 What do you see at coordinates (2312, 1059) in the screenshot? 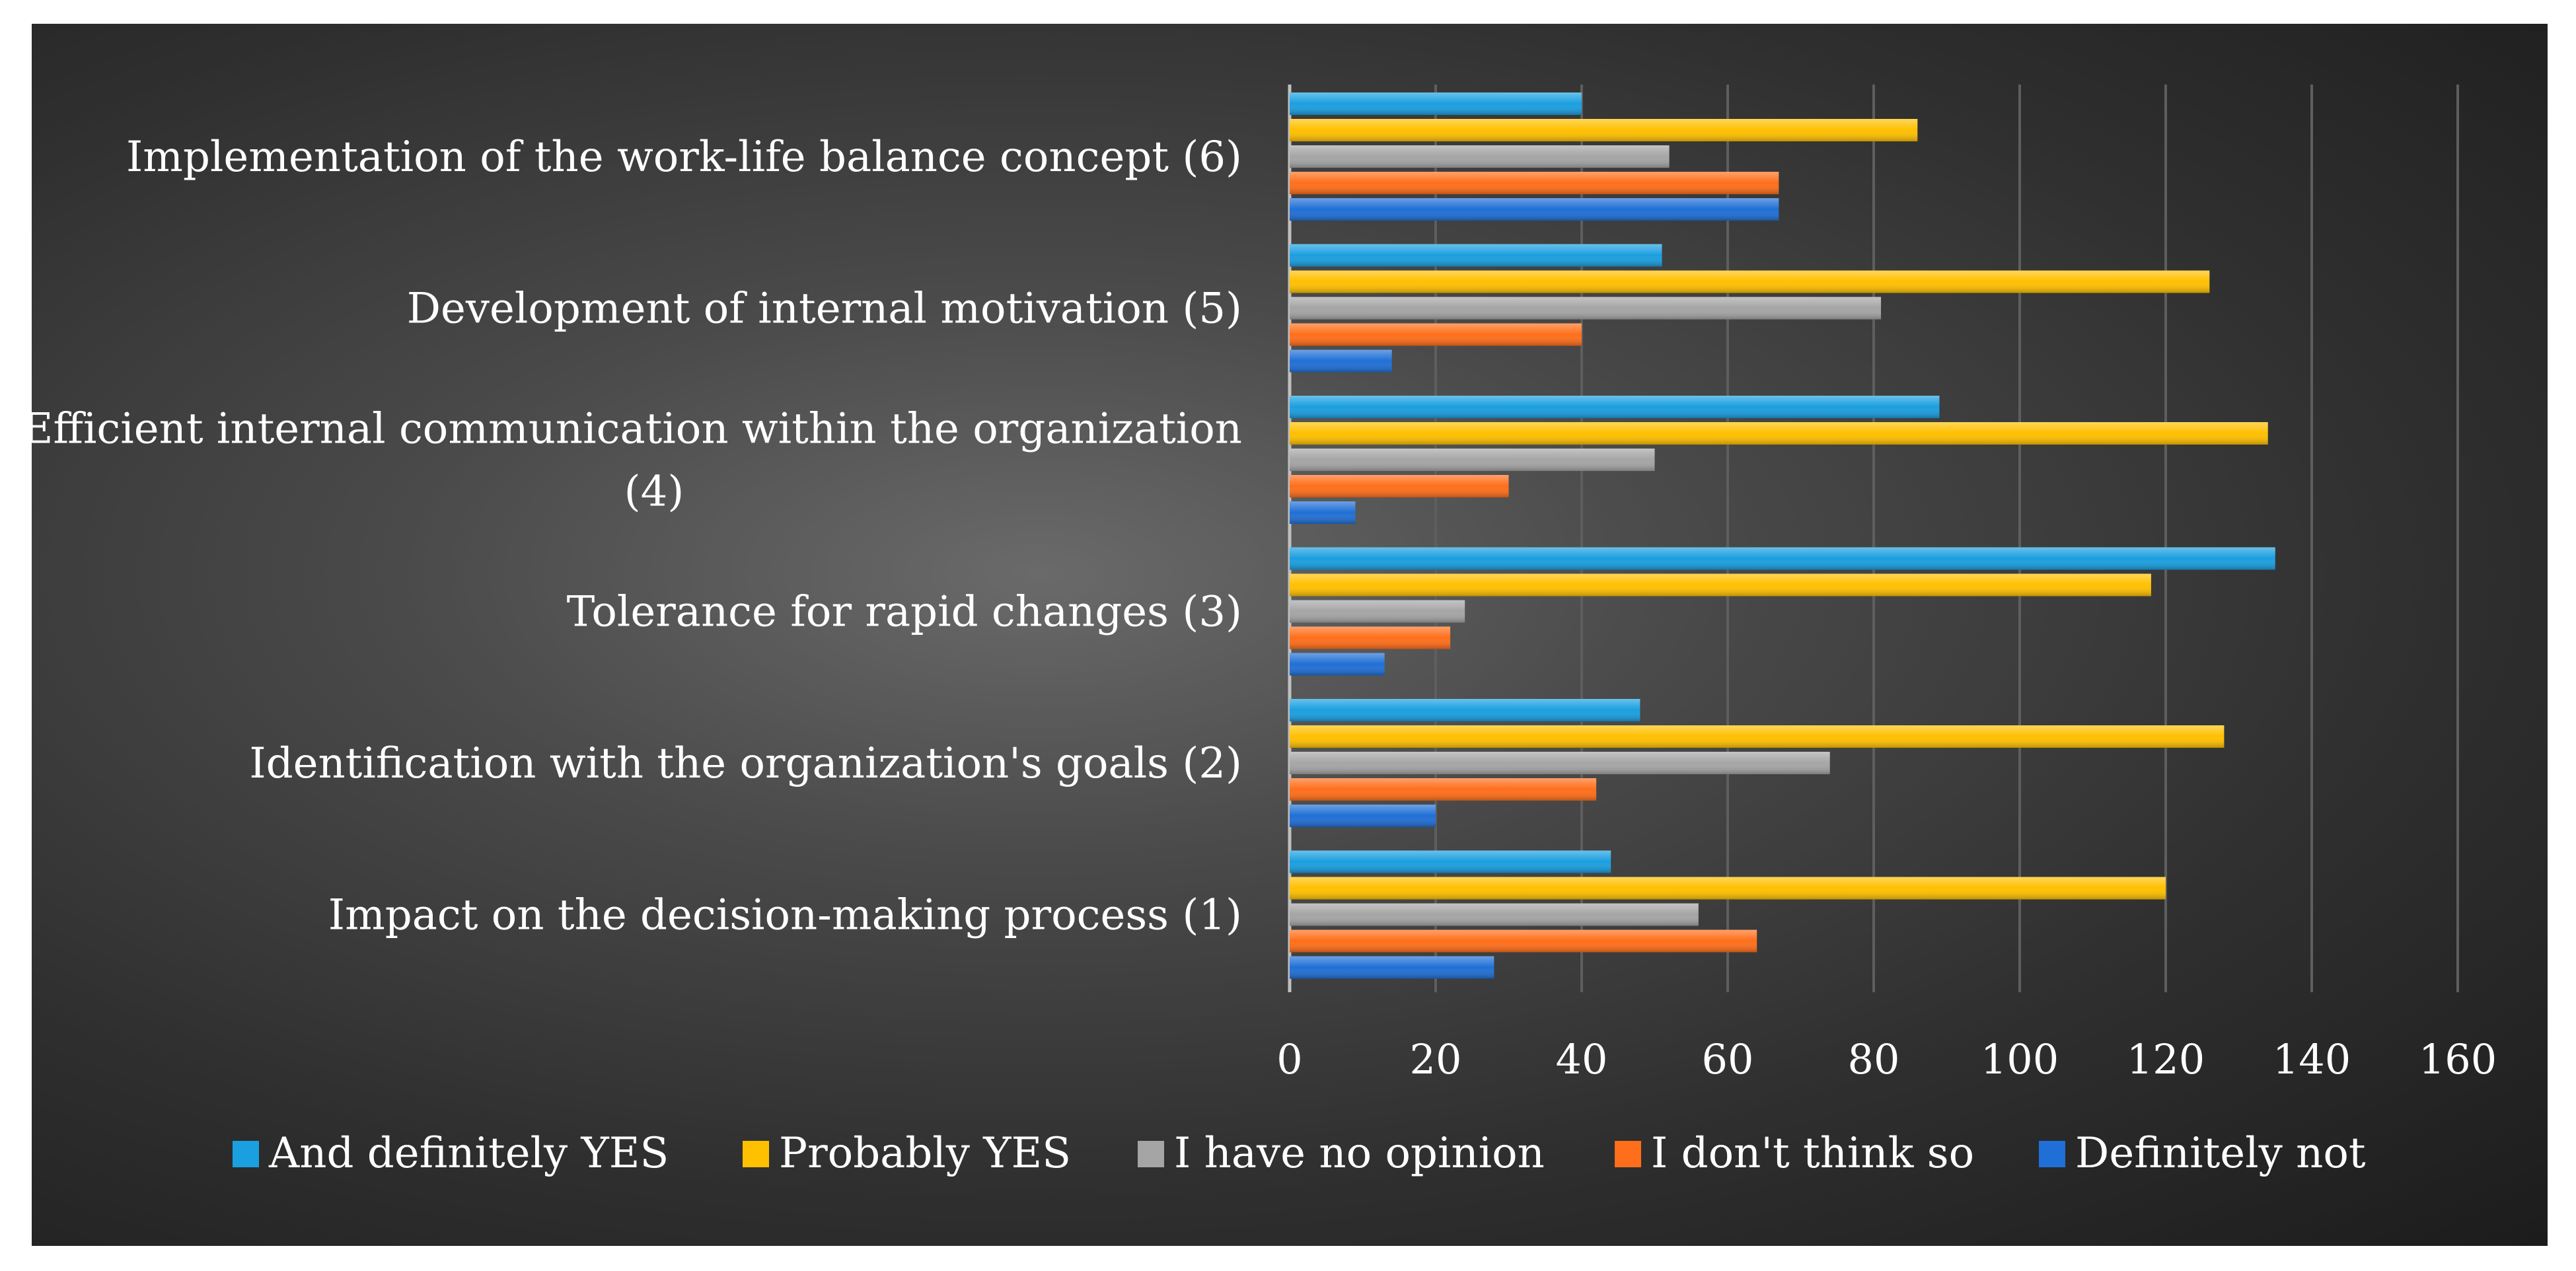
I see `x-tick-label: 140` at bounding box center [2312, 1059].